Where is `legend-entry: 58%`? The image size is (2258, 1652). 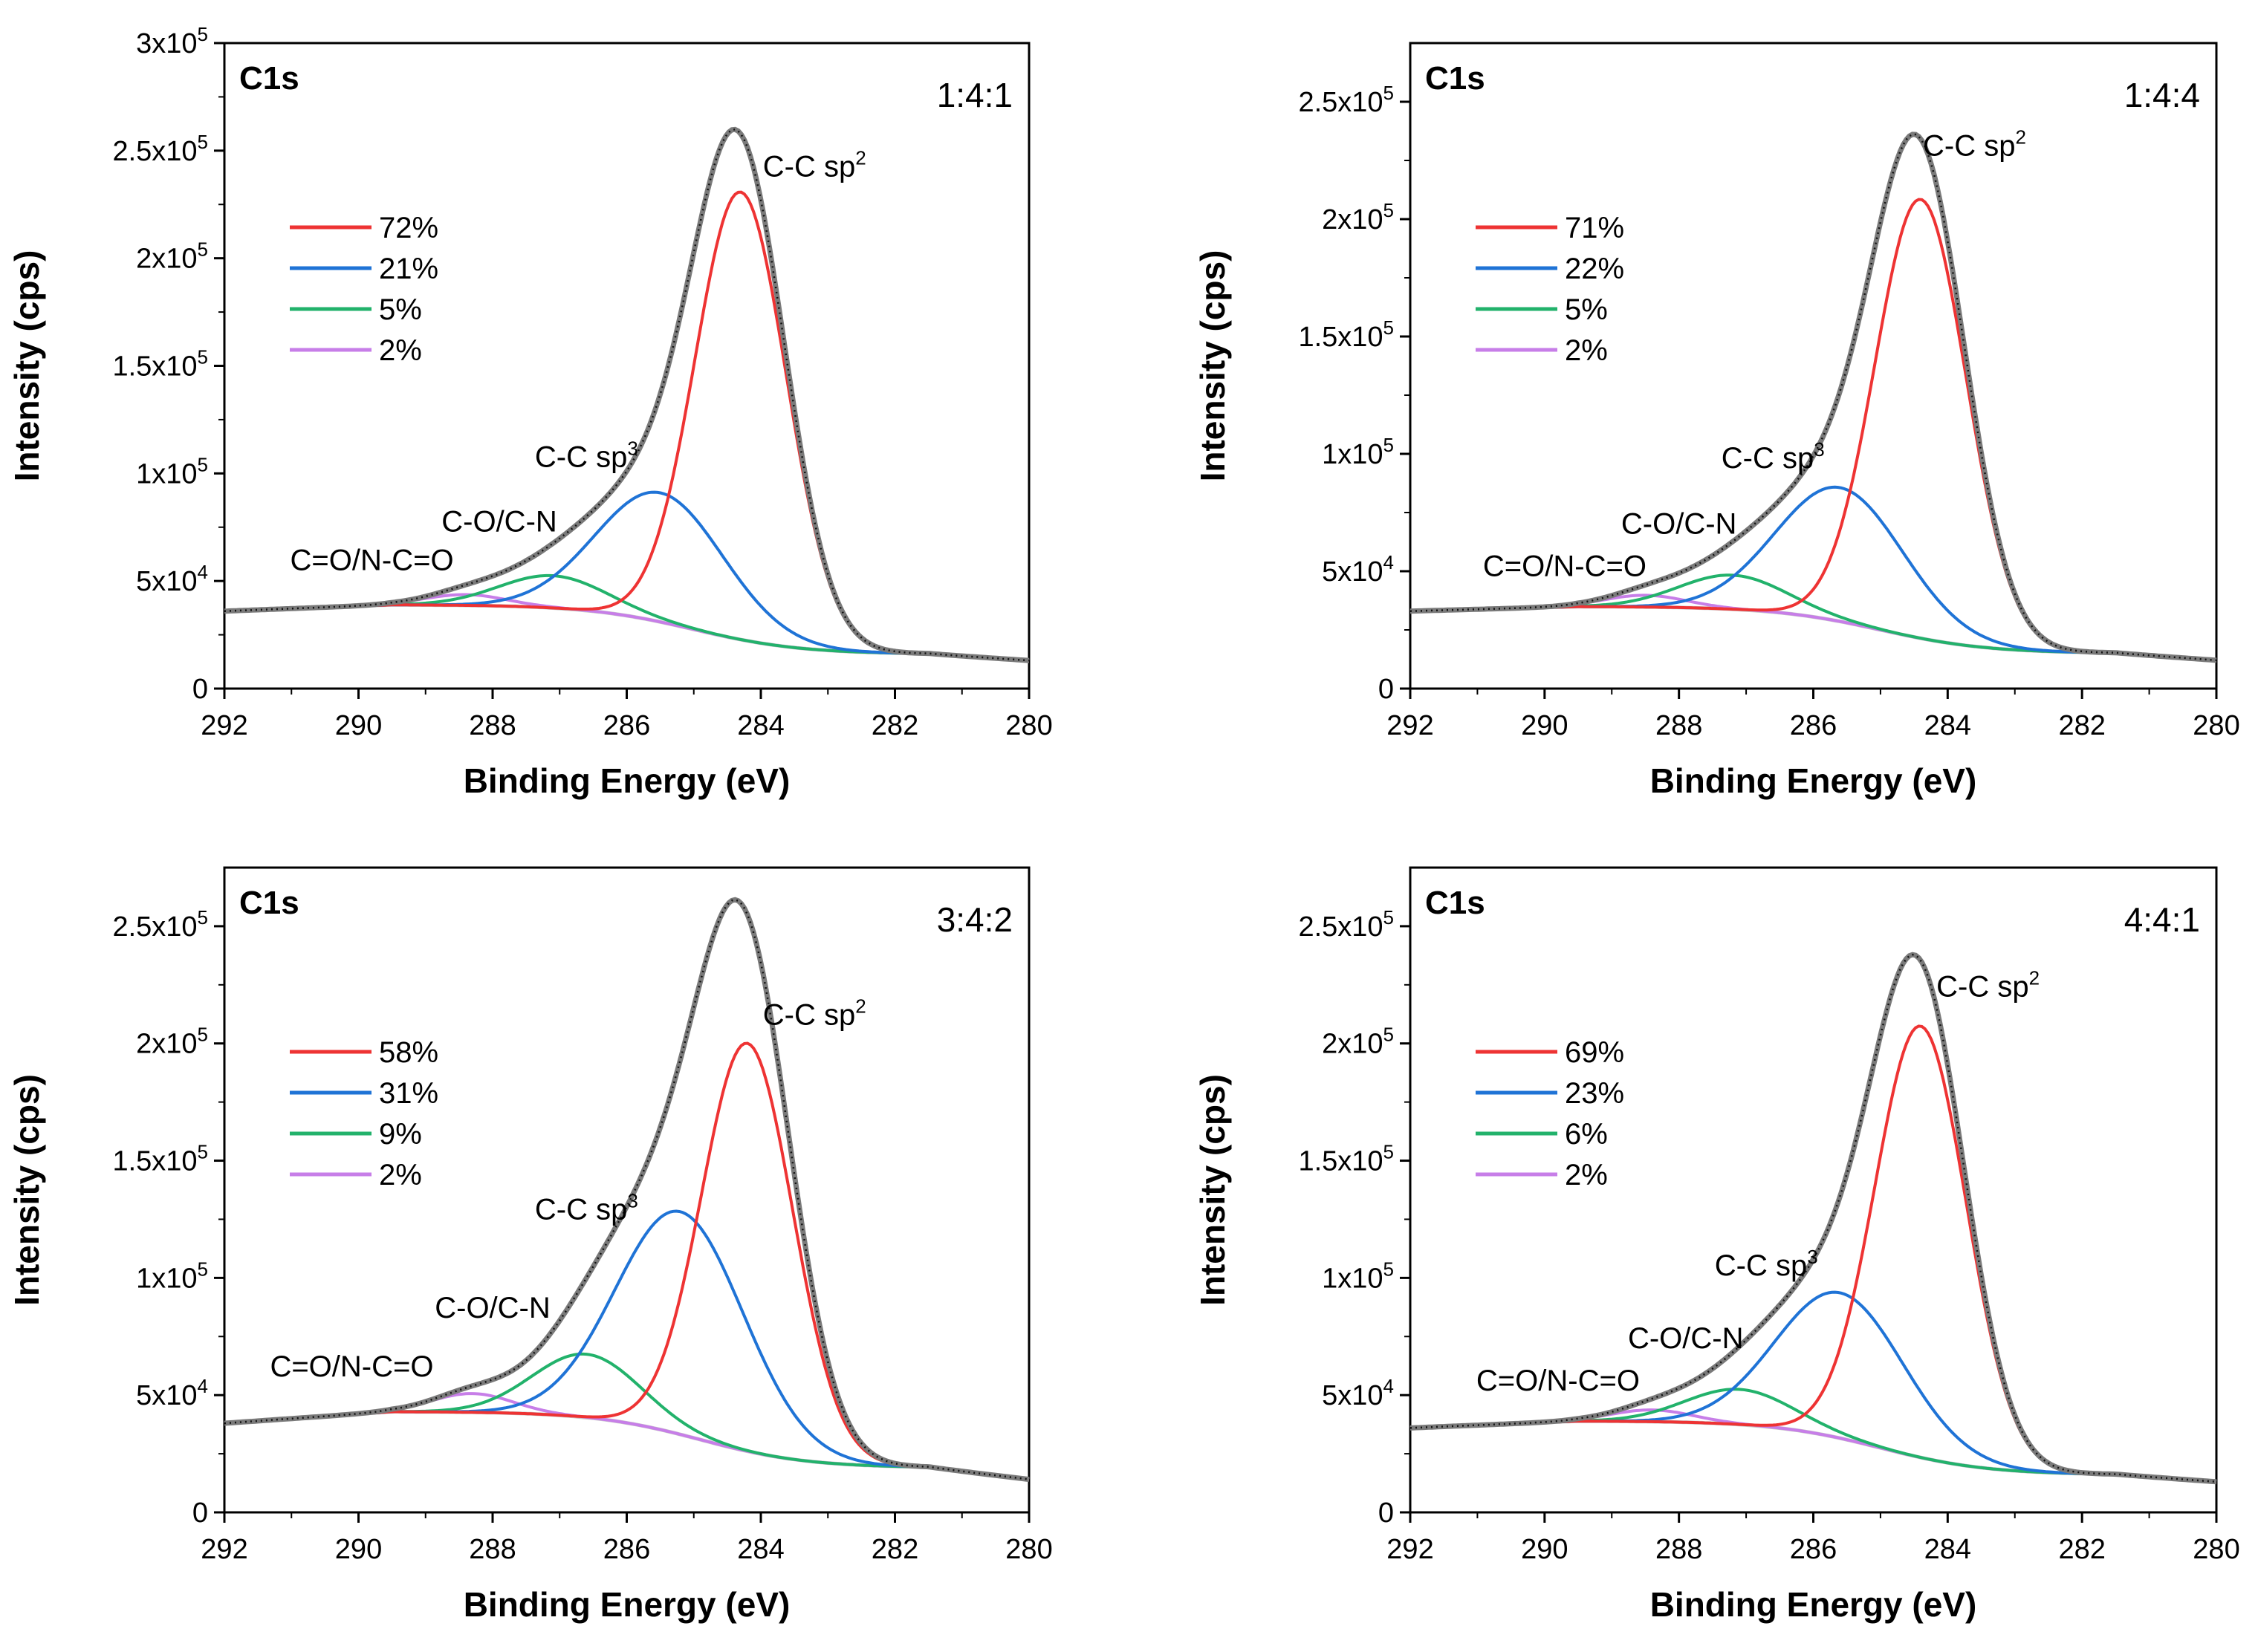
legend-entry: 58% is located at coordinates (408, 1053).